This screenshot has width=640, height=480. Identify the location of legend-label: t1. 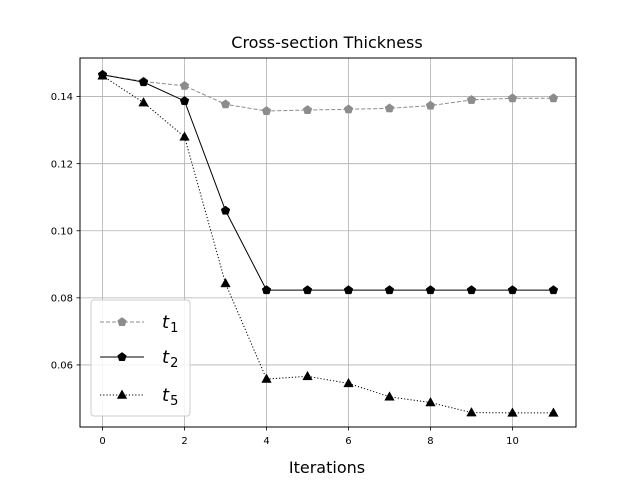
(170, 324).